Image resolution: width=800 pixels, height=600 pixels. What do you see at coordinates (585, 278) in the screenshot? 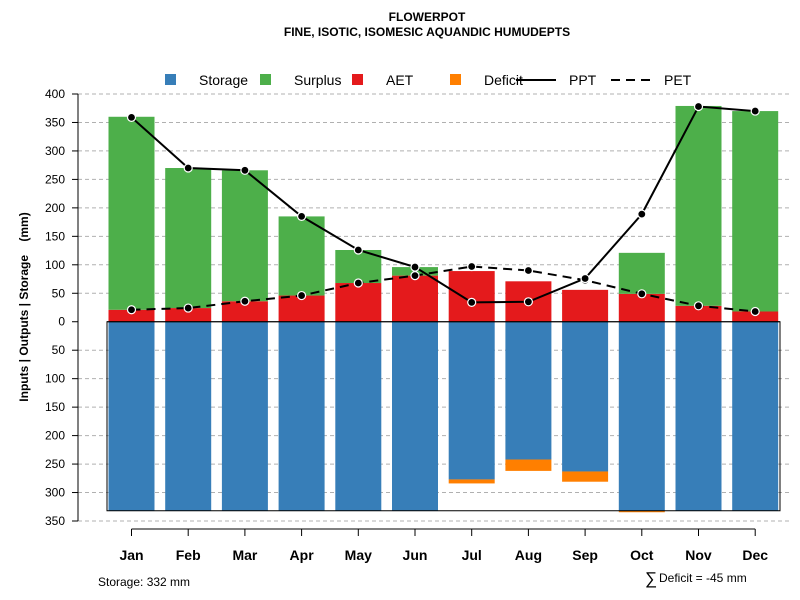
I see `ppt-point-sep` at bounding box center [585, 278].